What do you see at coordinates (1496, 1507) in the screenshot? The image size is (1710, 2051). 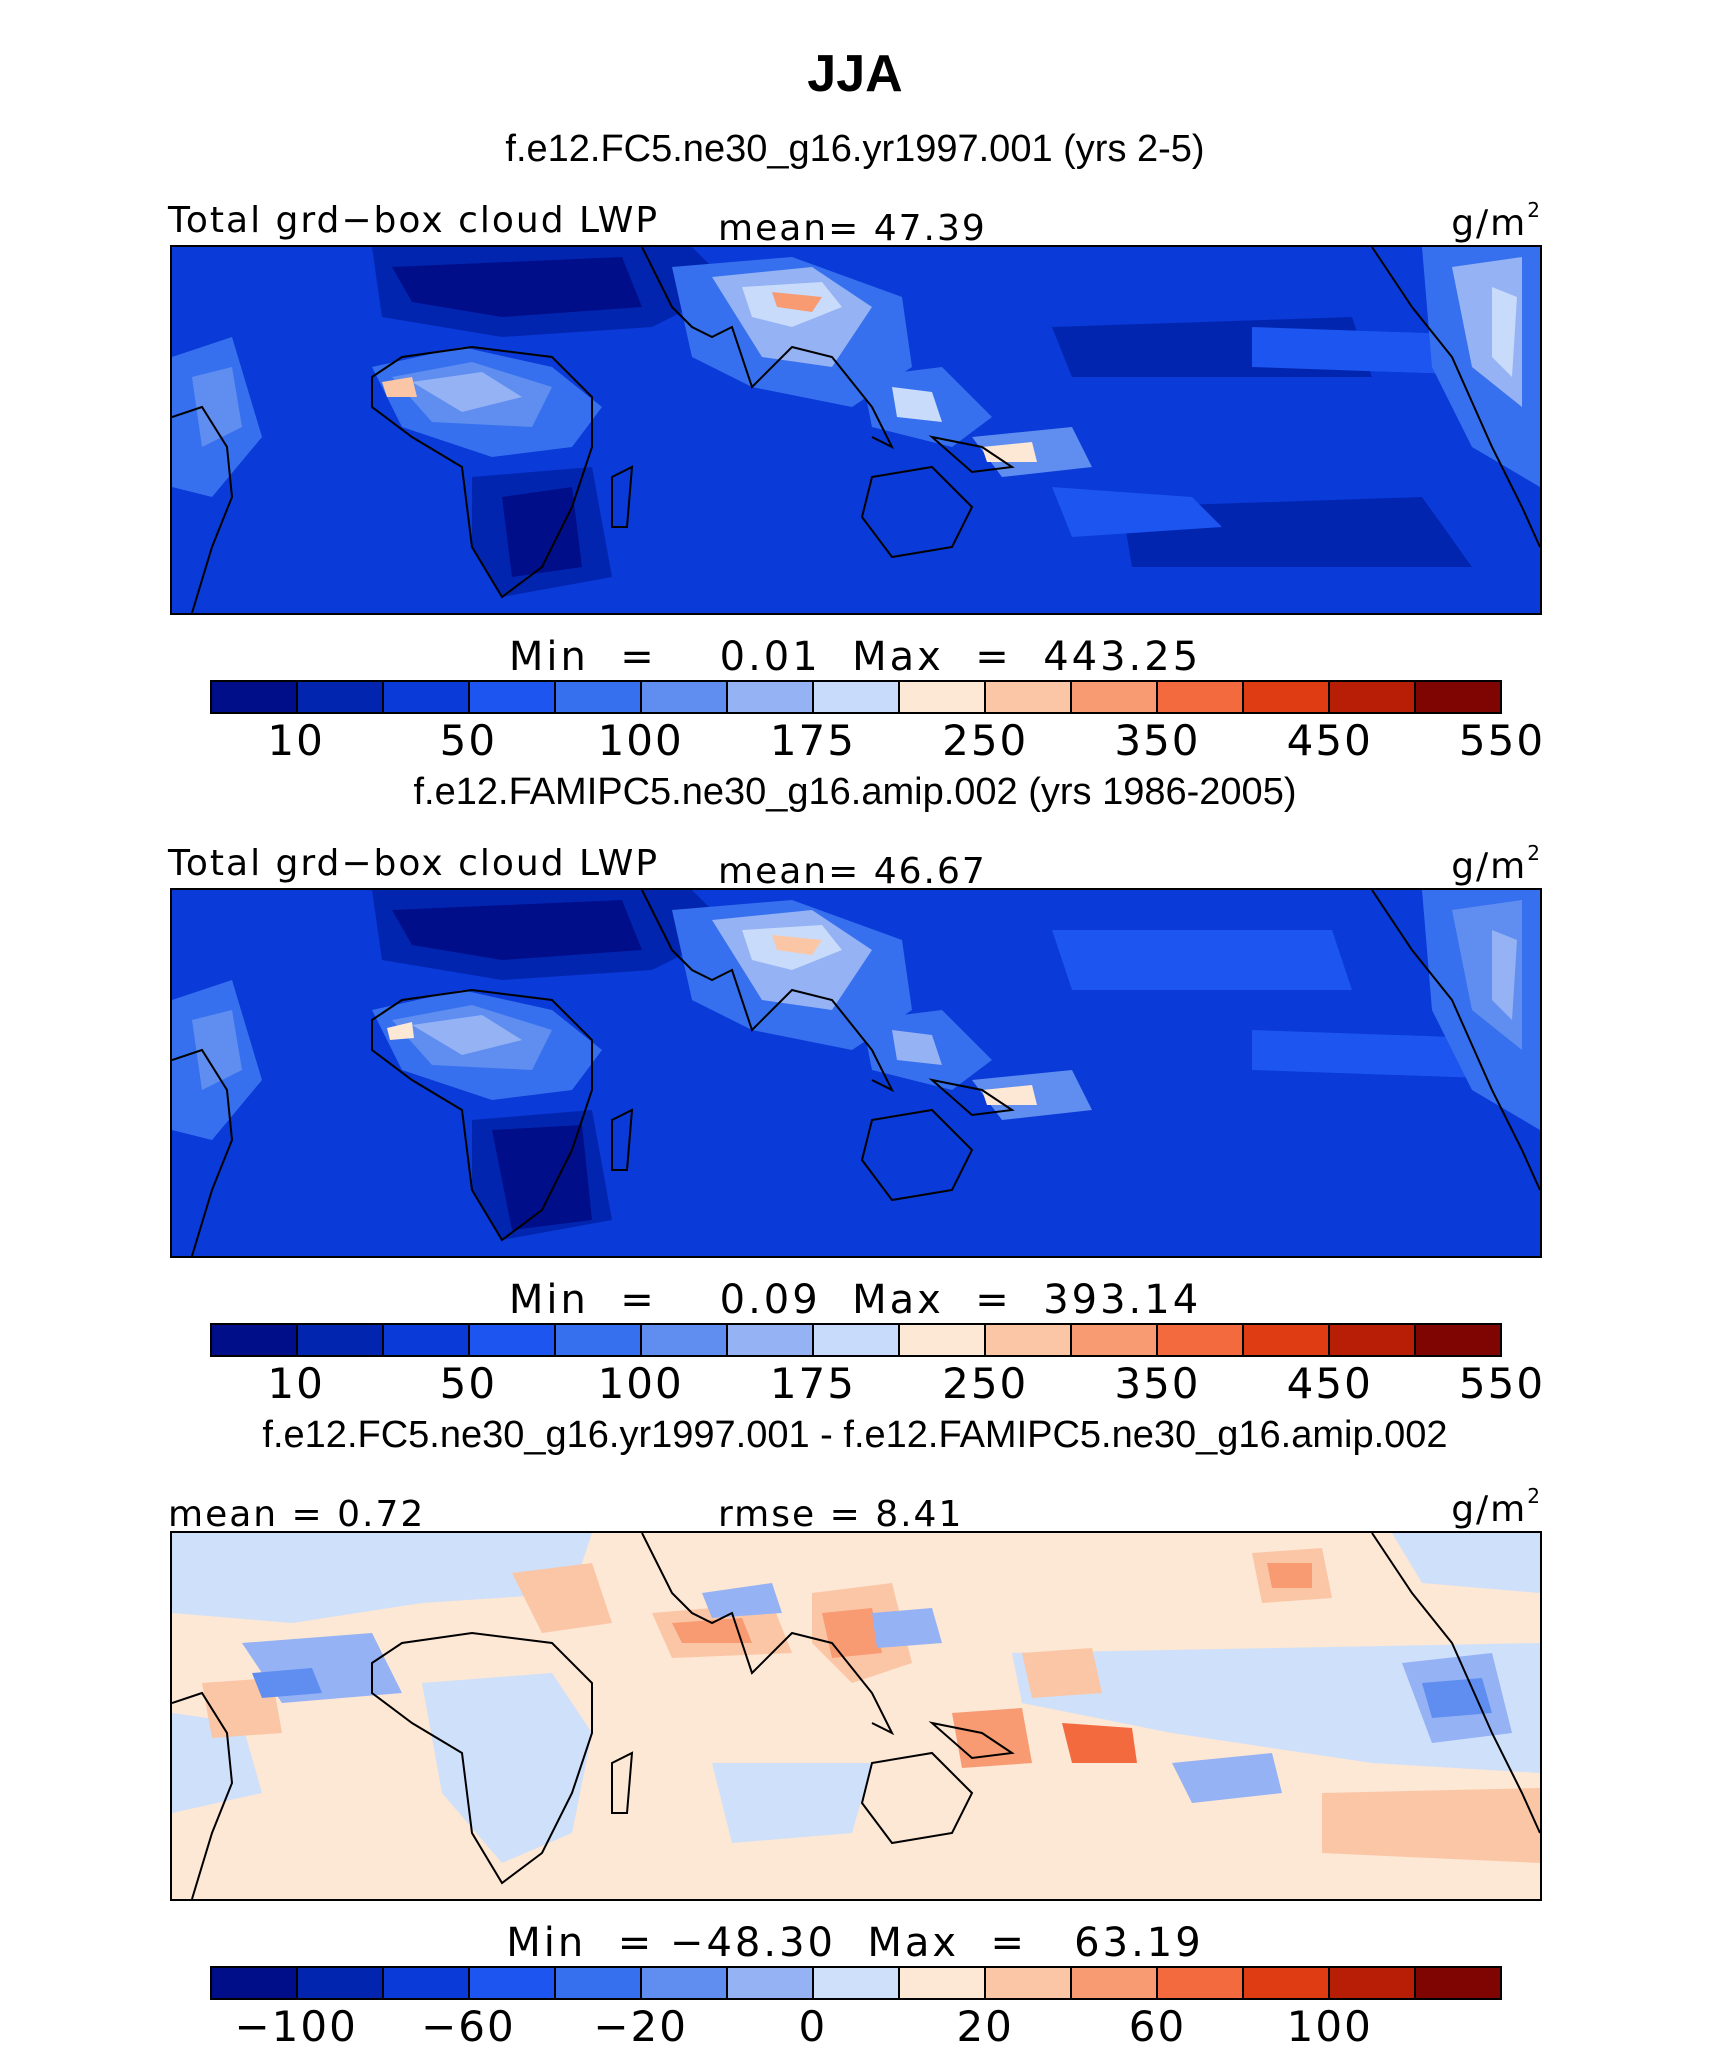 I see `panel-3-unit-label: g/m2` at bounding box center [1496, 1507].